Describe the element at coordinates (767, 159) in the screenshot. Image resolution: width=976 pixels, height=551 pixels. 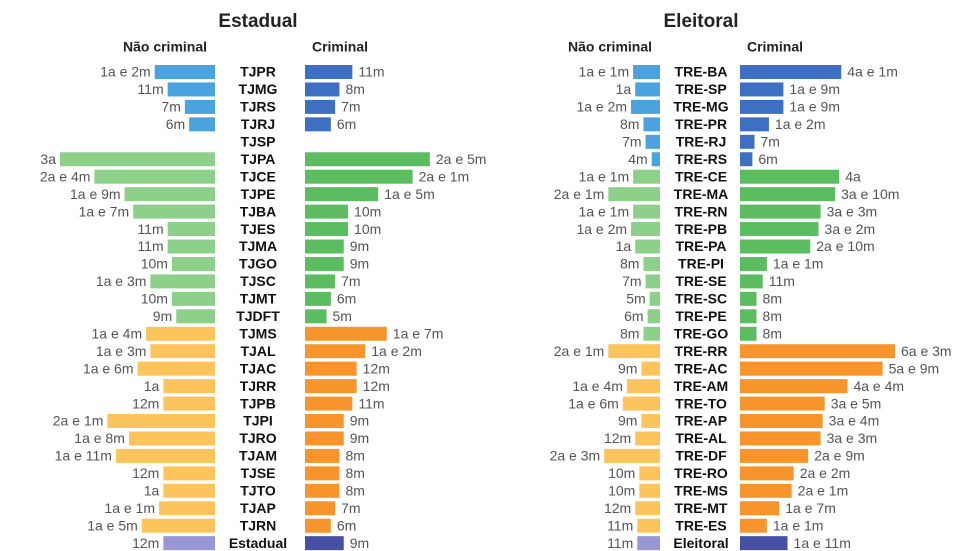
I see `value-label: 6m` at that location.